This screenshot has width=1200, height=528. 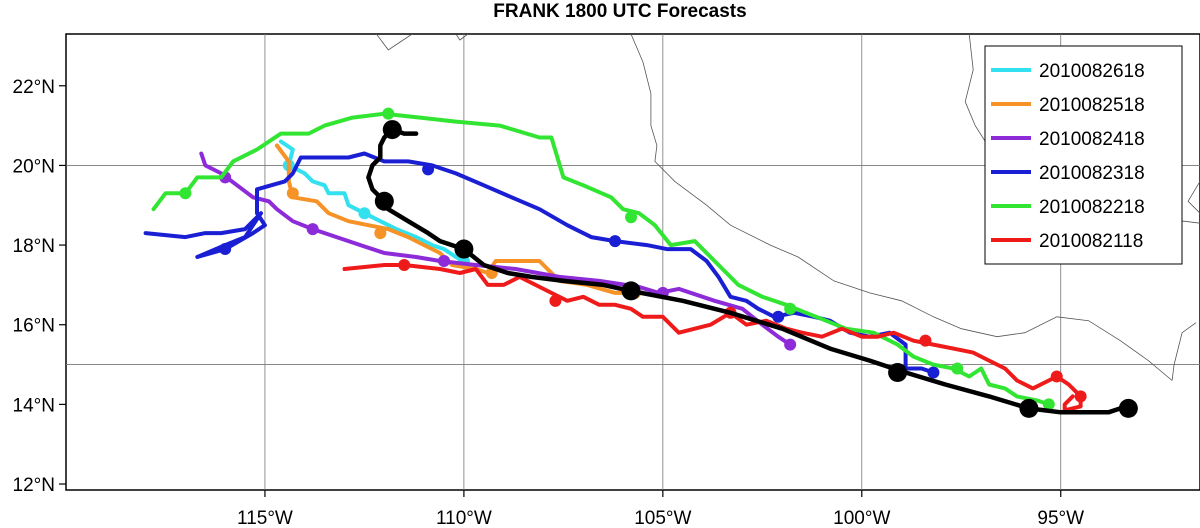 I want to click on legend-item: 2010082118, so click(x=1067, y=241).